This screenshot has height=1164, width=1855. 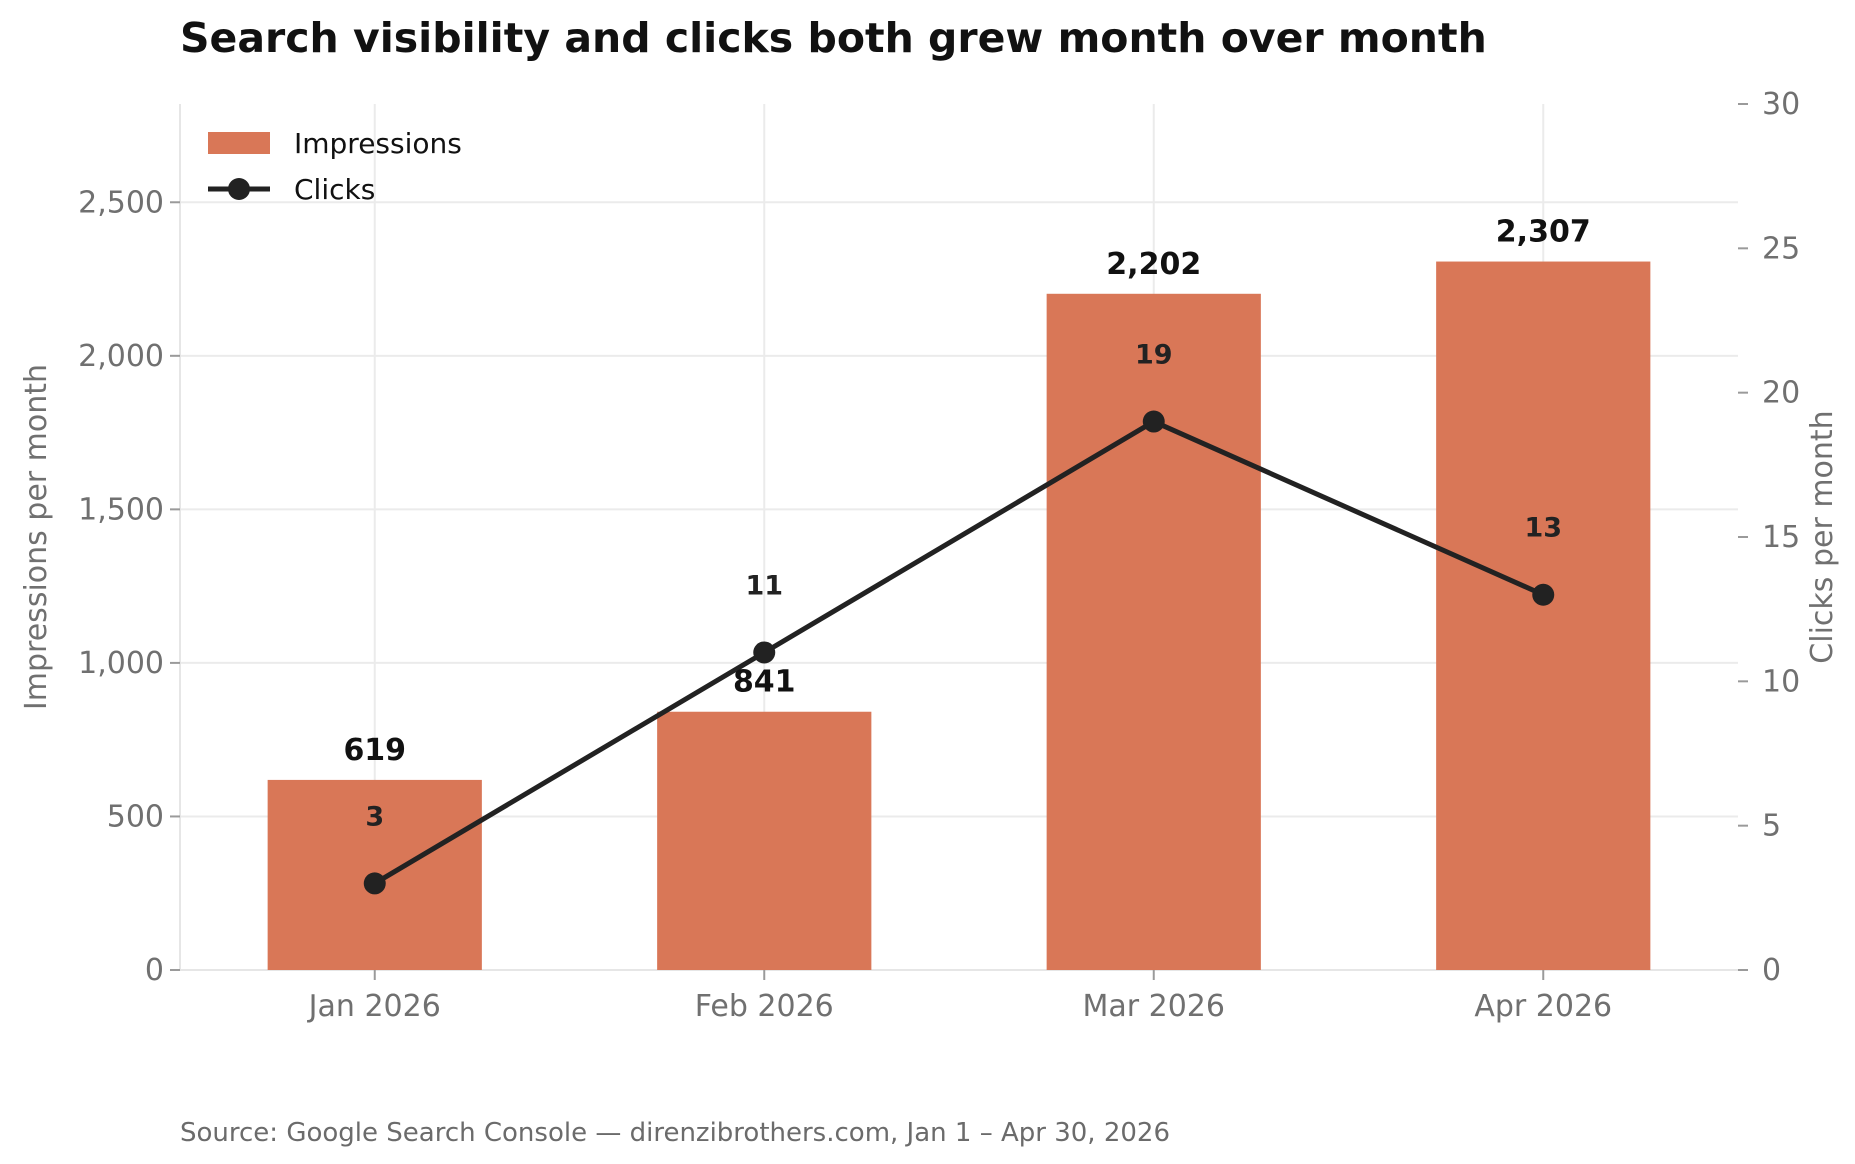 I want to click on left-tick-label: 500, so click(x=135, y=816).